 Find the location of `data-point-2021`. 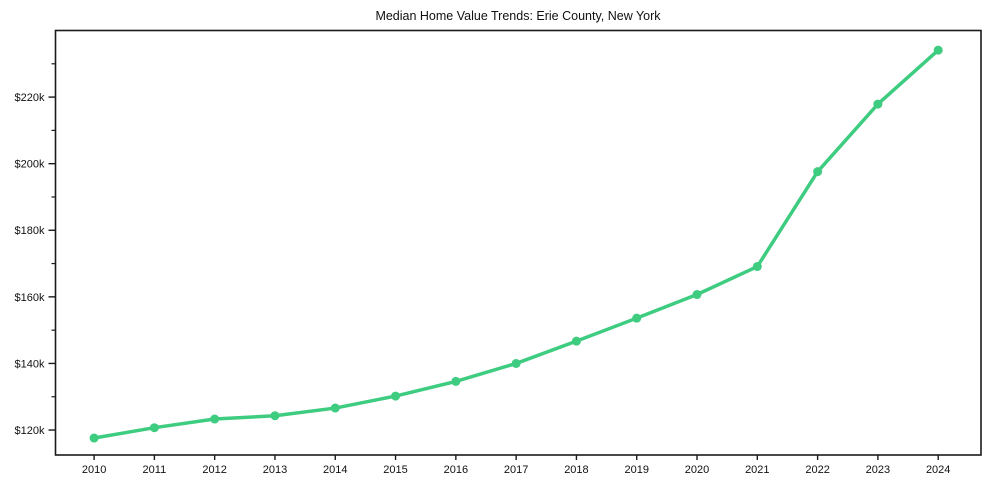

data-point-2021 is located at coordinates (757, 267).